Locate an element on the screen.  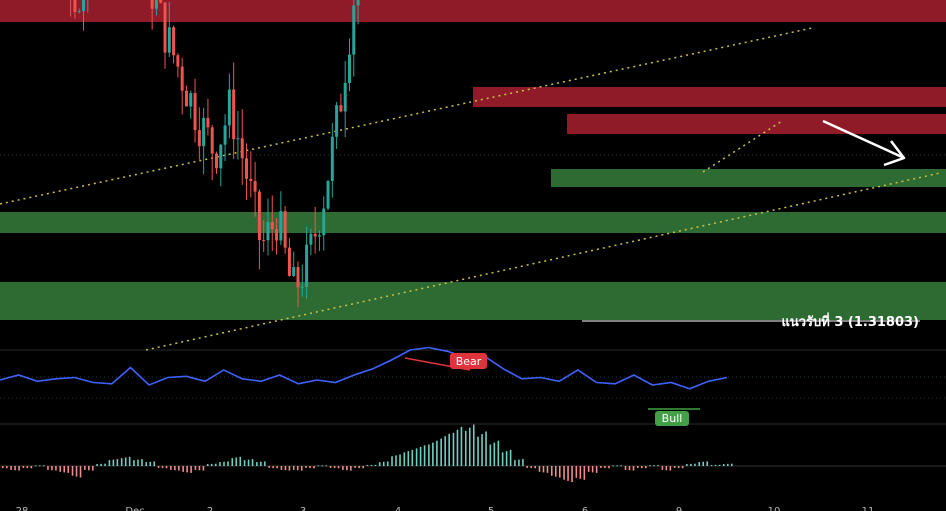
support-zone is located at coordinates (473, 222).